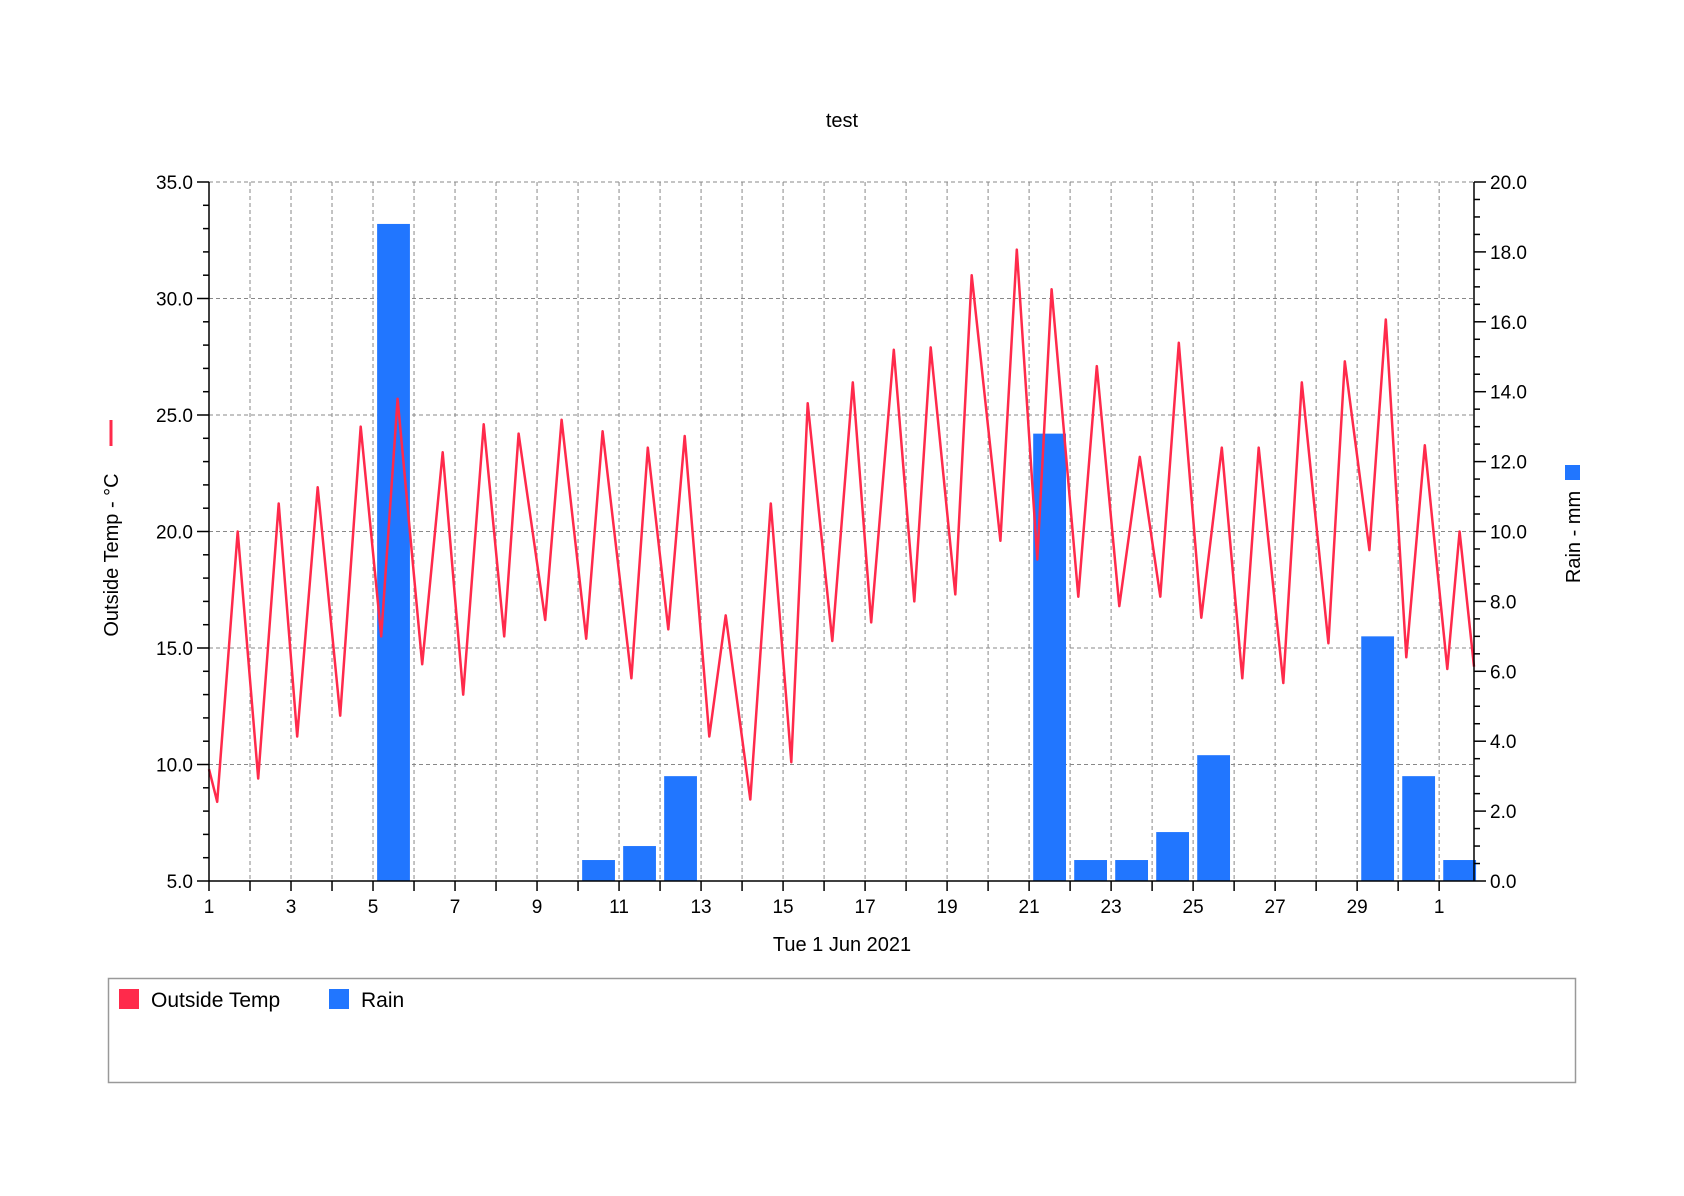 The height and width of the screenshot is (1196, 1684). I want to click on y-left-tick-label: 5.0, so click(180, 882).